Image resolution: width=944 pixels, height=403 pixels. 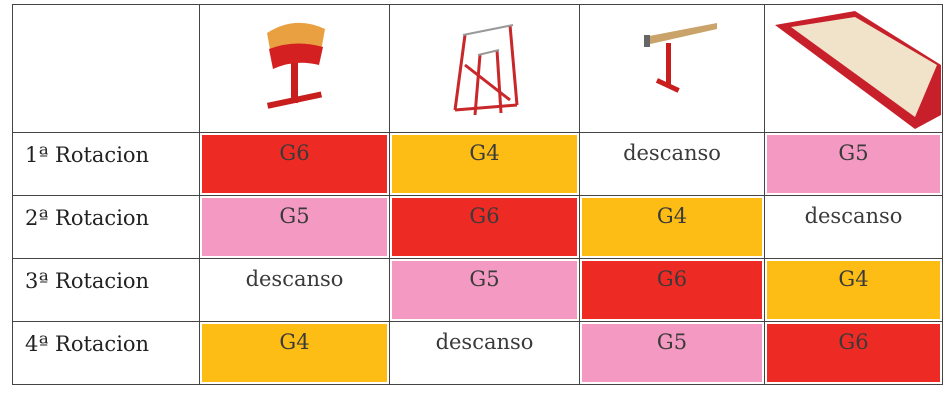 What do you see at coordinates (858, 70) in the screenshot?
I see `floor-icon` at bounding box center [858, 70].